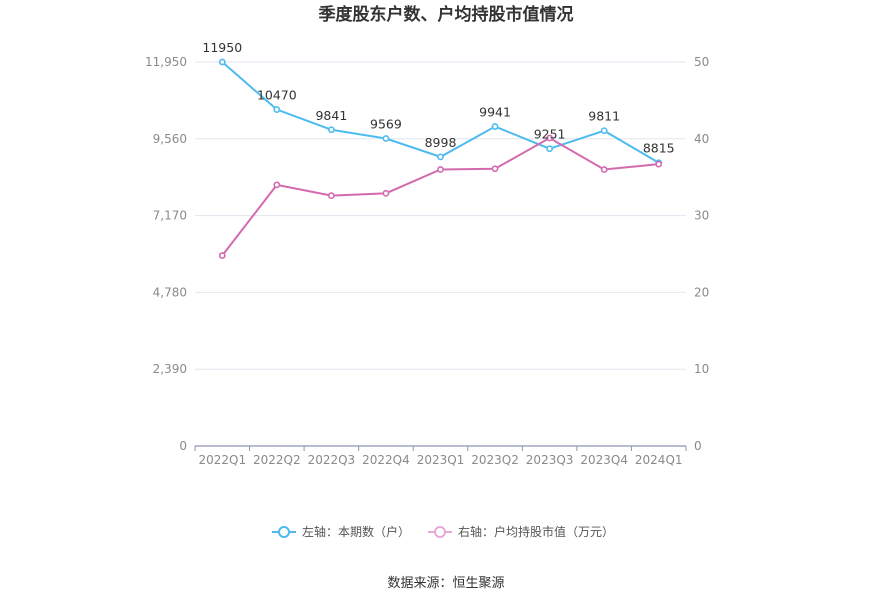  I want to click on x-axis-tick-label: 2024Q1, so click(659, 460).